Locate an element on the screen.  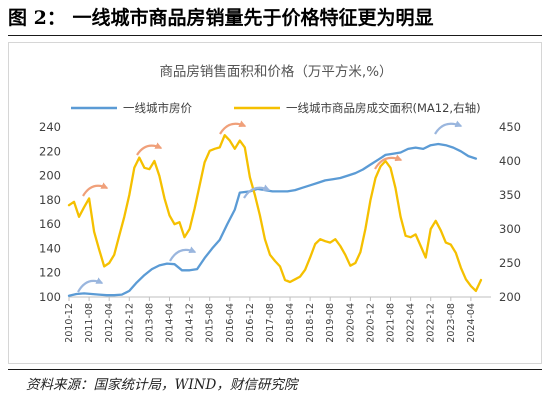
x-tick-label: 2010-12 is located at coordinates (69, 323).